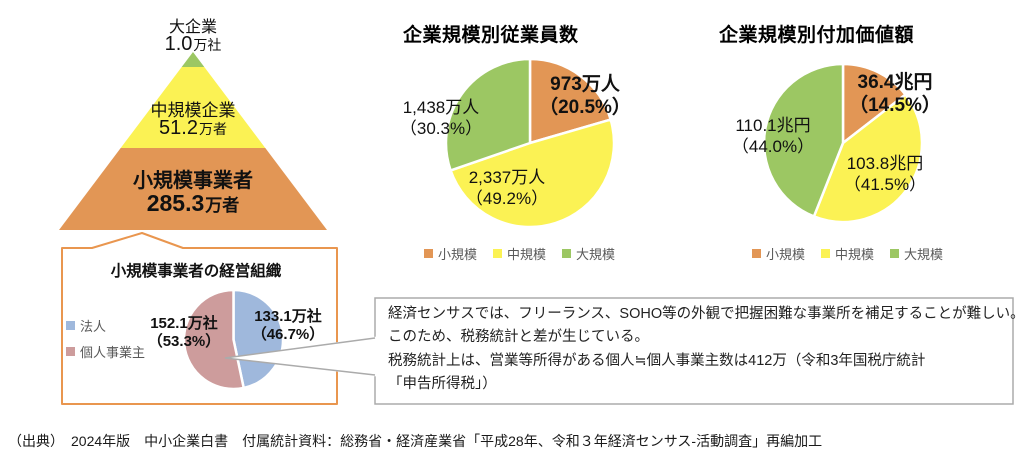  Describe the element at coordinates (178, 128) in the screenshot. I see `pyramid-medium-value-number: 51.2` at that location.